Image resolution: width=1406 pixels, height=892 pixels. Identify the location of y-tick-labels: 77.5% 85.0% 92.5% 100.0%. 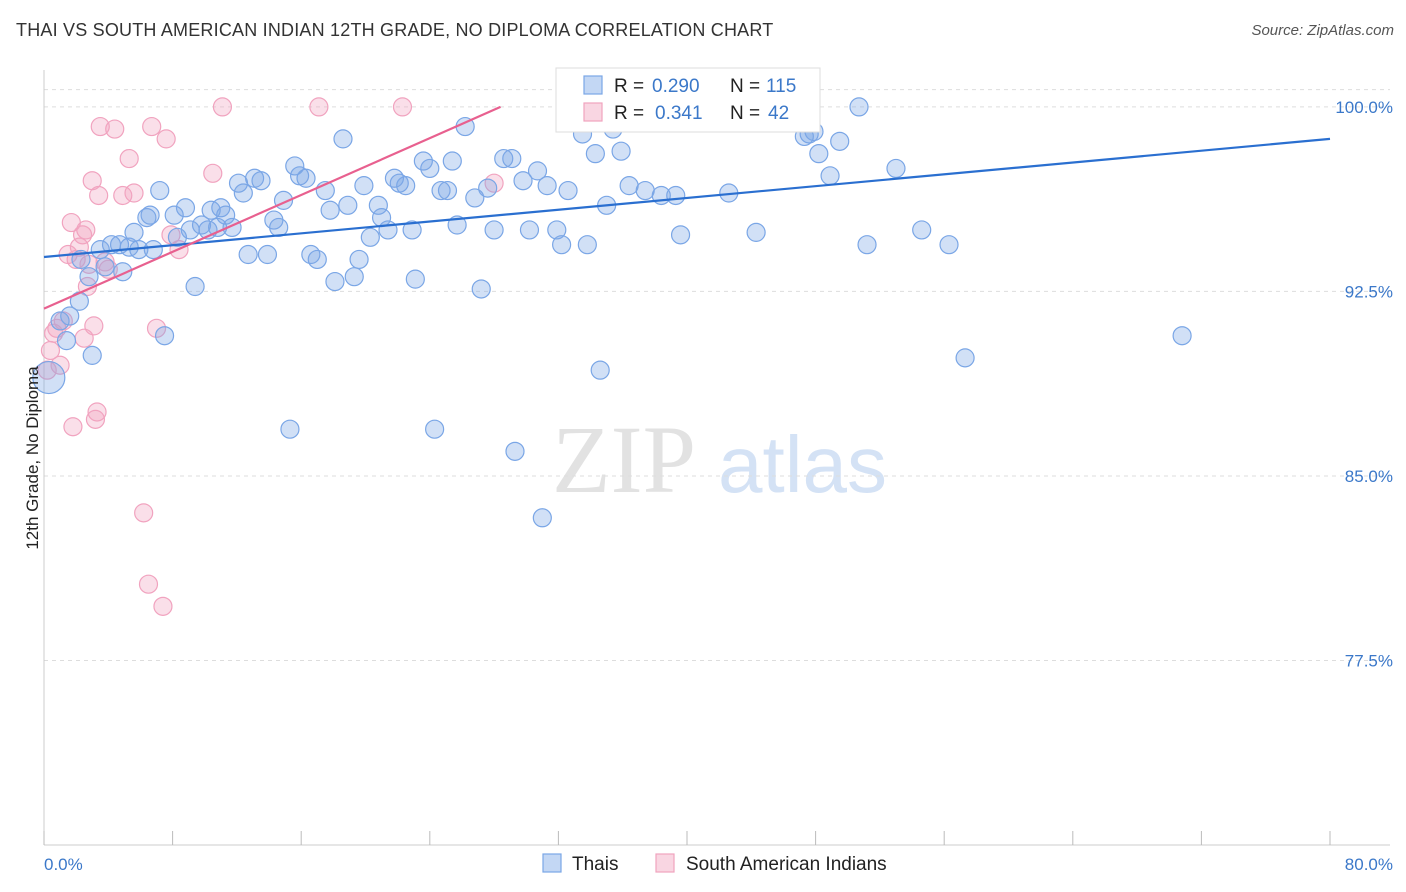
(1364, 384).